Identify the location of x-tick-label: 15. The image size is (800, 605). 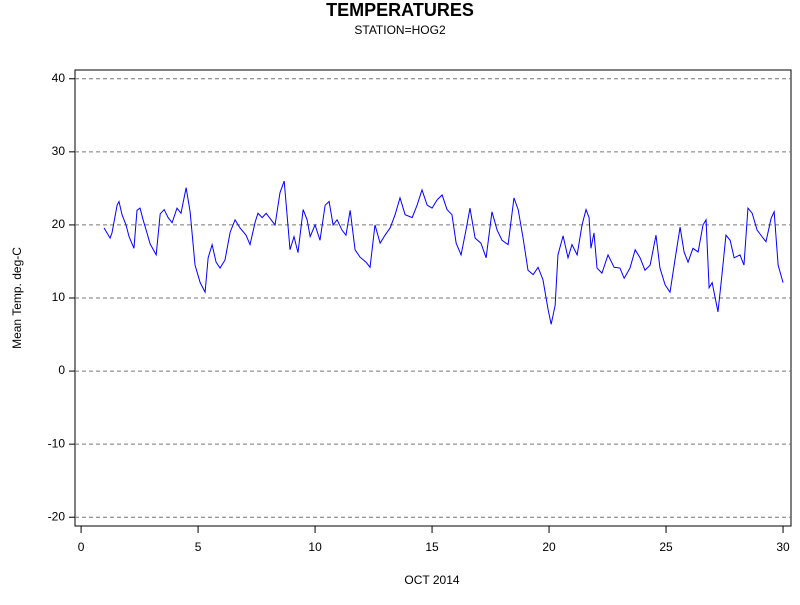
(432, 547).